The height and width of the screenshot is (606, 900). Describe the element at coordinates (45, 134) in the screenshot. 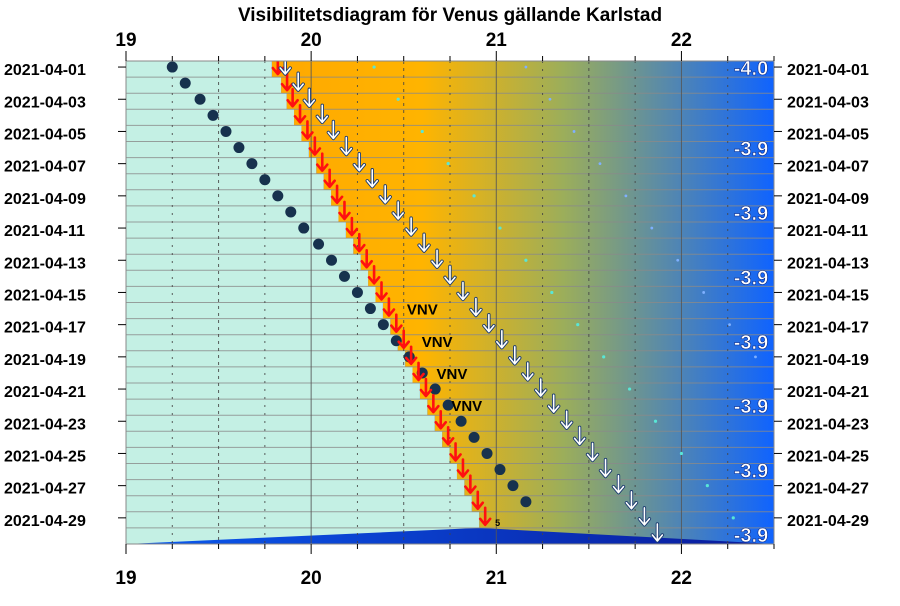

I see `date-label-left: 2021-04-05` at that location.